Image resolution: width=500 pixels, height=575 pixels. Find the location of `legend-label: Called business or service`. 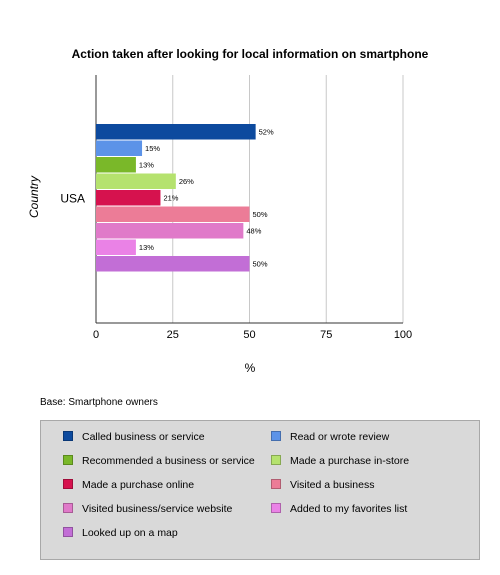

legend-label: Called business or service is located at coordinates (143, 437).